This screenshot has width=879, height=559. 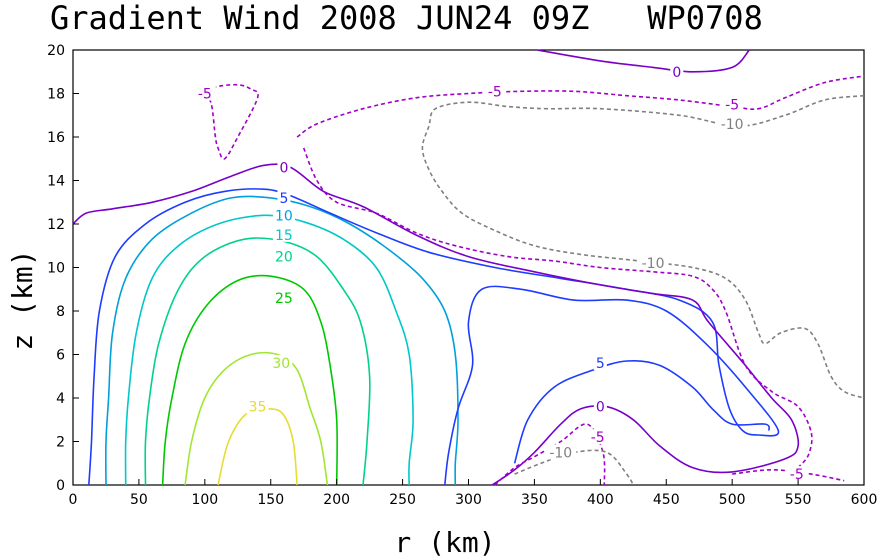 I want to click on x-tick-label: 300, so click(x=468, y=500).